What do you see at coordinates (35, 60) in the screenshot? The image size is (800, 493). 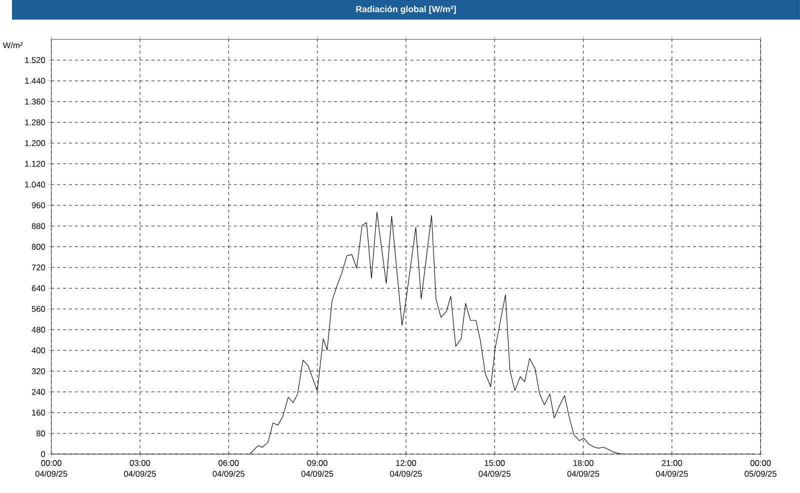 I see `y-tick-label: 1.520` at bounding box center [35, 60].